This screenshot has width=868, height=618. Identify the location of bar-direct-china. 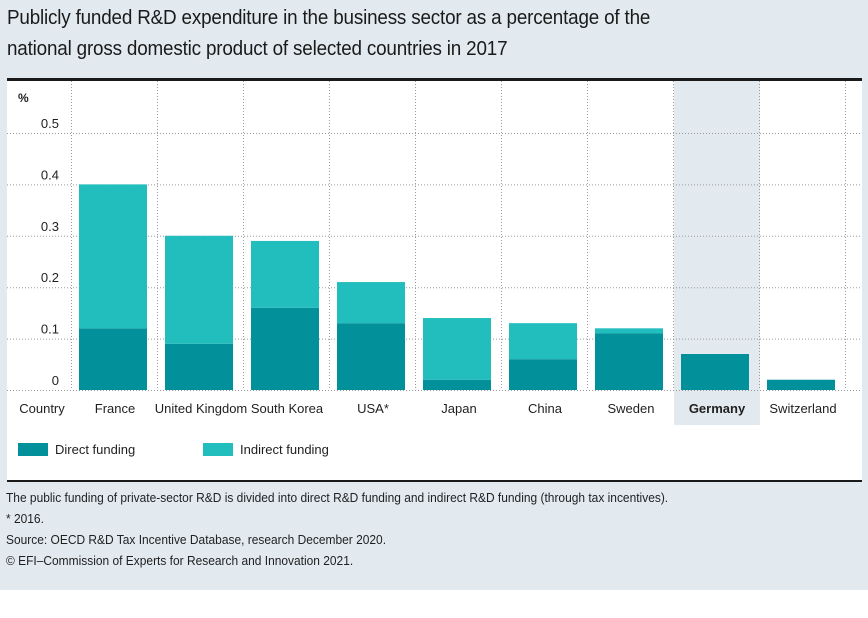
(543, 374).